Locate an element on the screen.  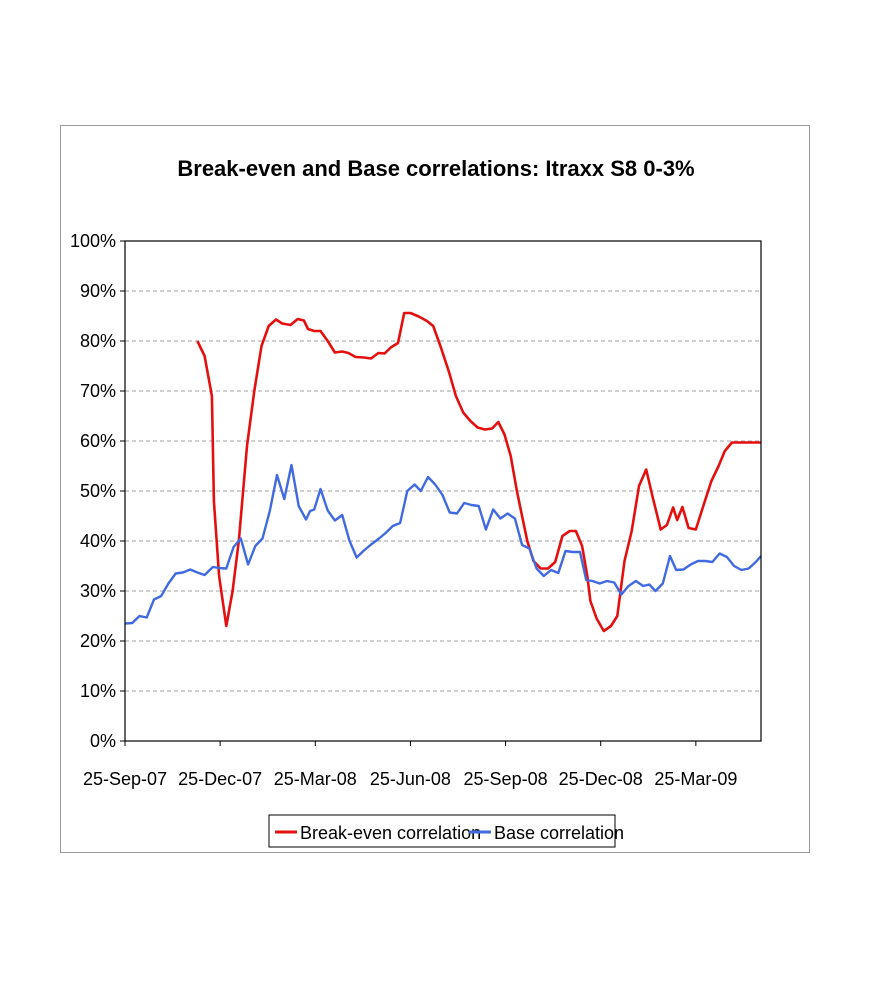
legend: Break-even correlation Base correlation is located at coordinates (446, 831).